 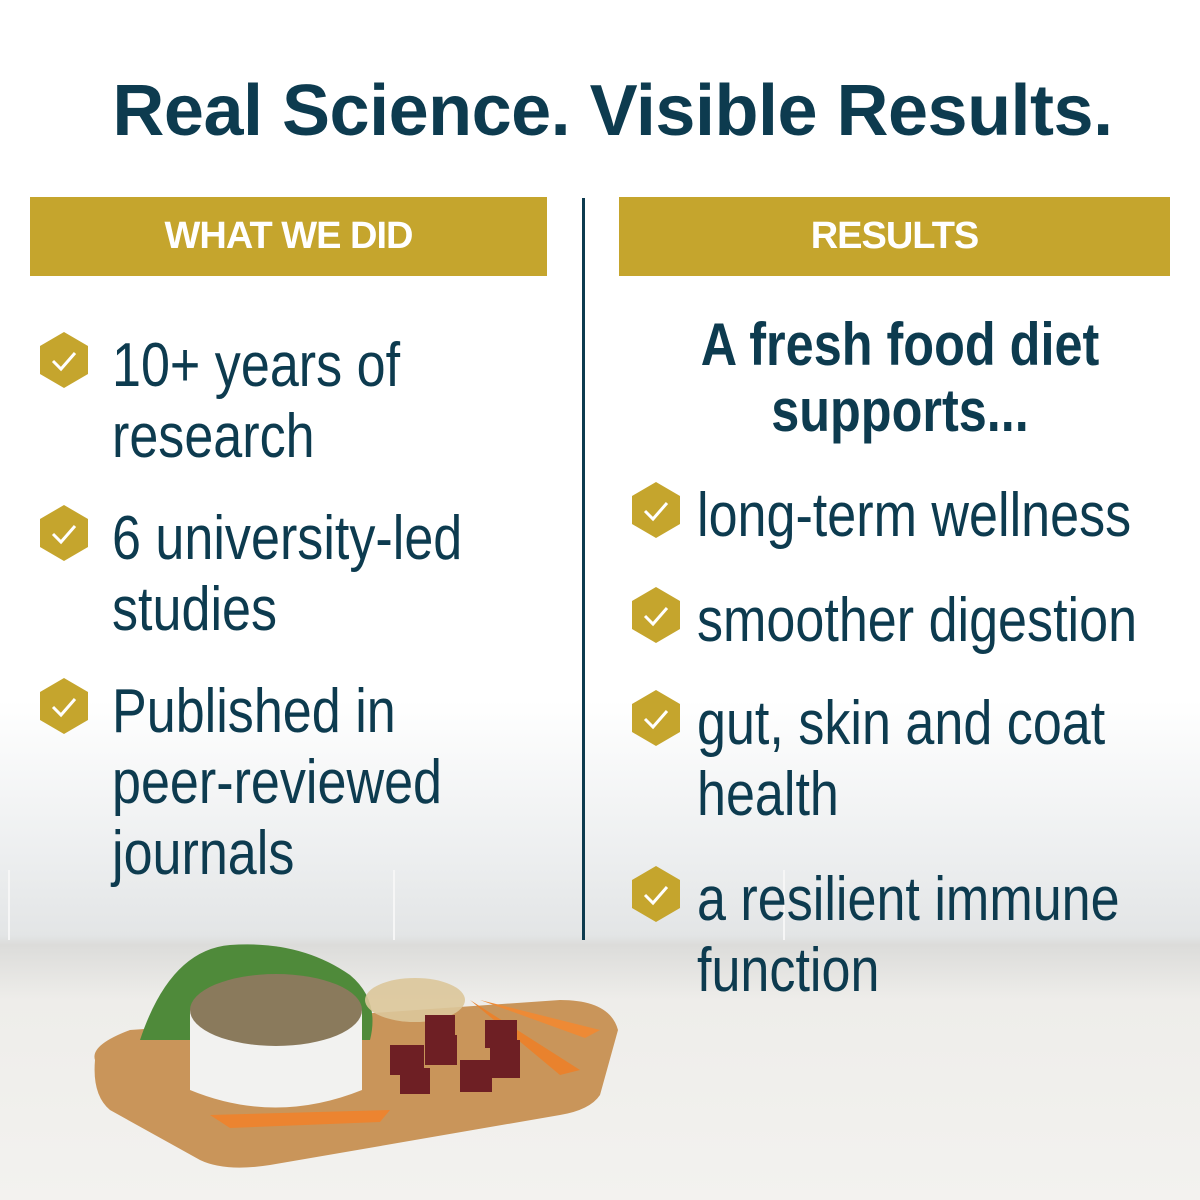 I want to click on what-we-did-banner: WHAT WE DID, so click(x=288, y=236).